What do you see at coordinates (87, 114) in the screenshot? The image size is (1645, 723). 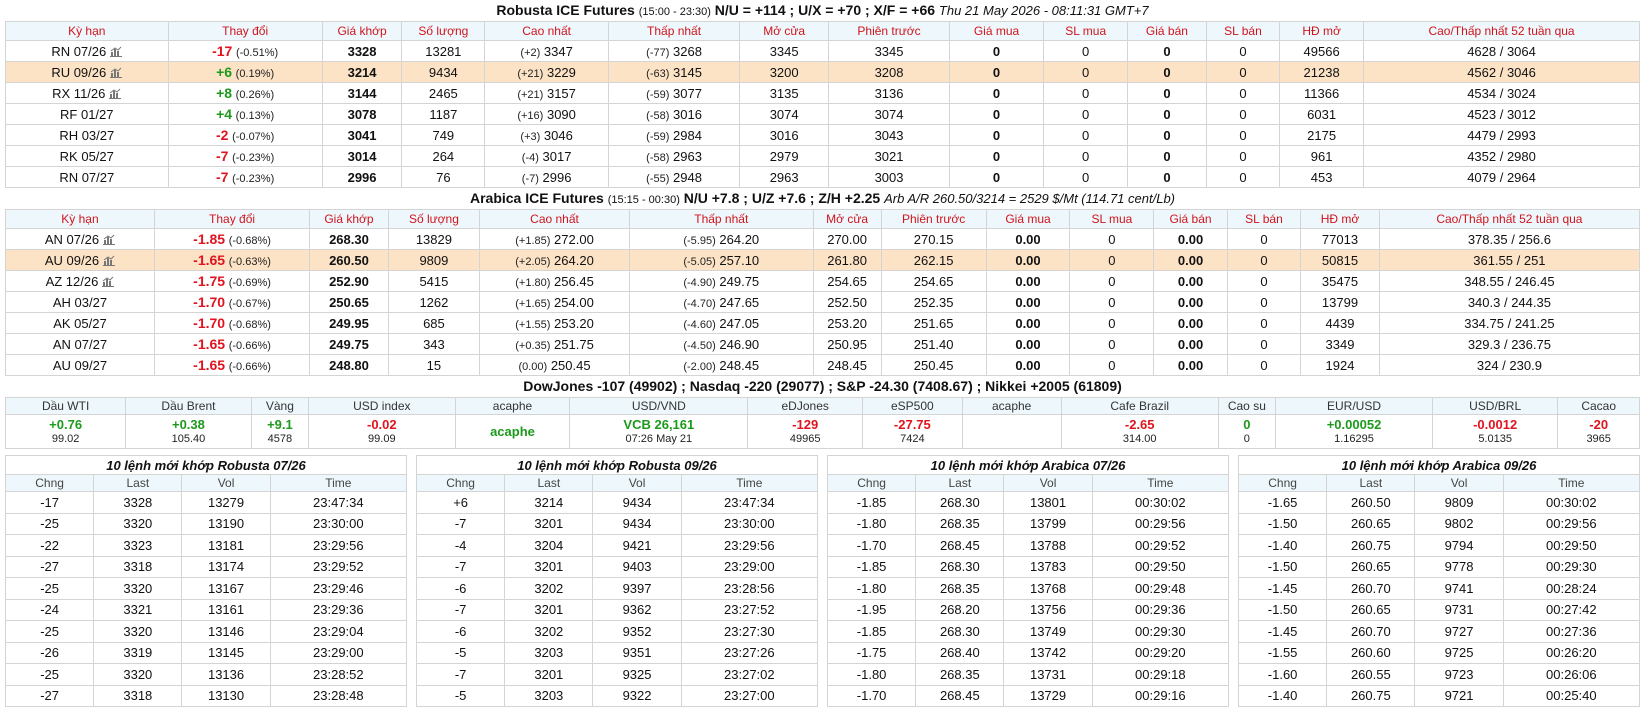 I see `contract-name: RF 01/27` at bounding box center [87, 114].